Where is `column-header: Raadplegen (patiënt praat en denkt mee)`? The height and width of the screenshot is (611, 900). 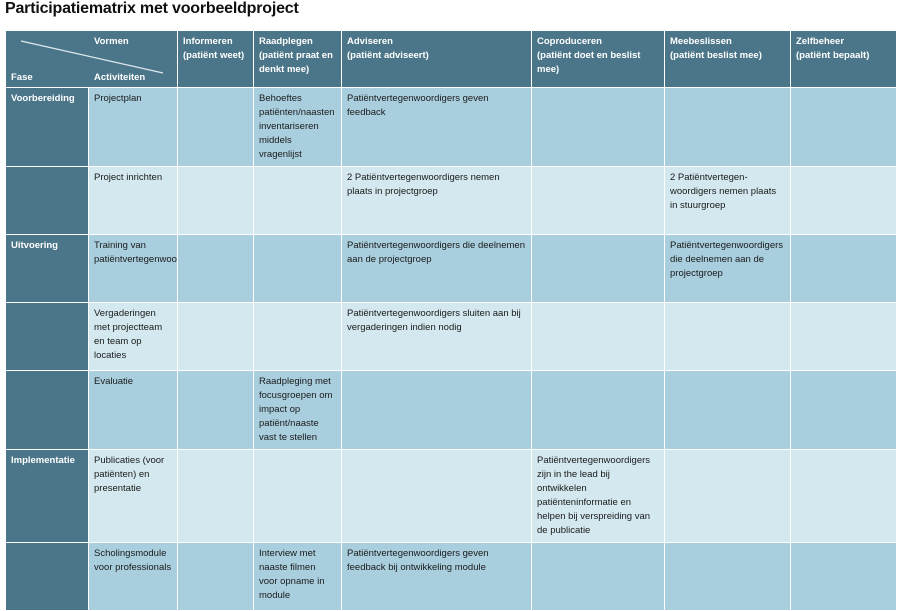 column-header: Raadplegen (patiënt praat en denkt mee) is located at coordinates (297, 59).